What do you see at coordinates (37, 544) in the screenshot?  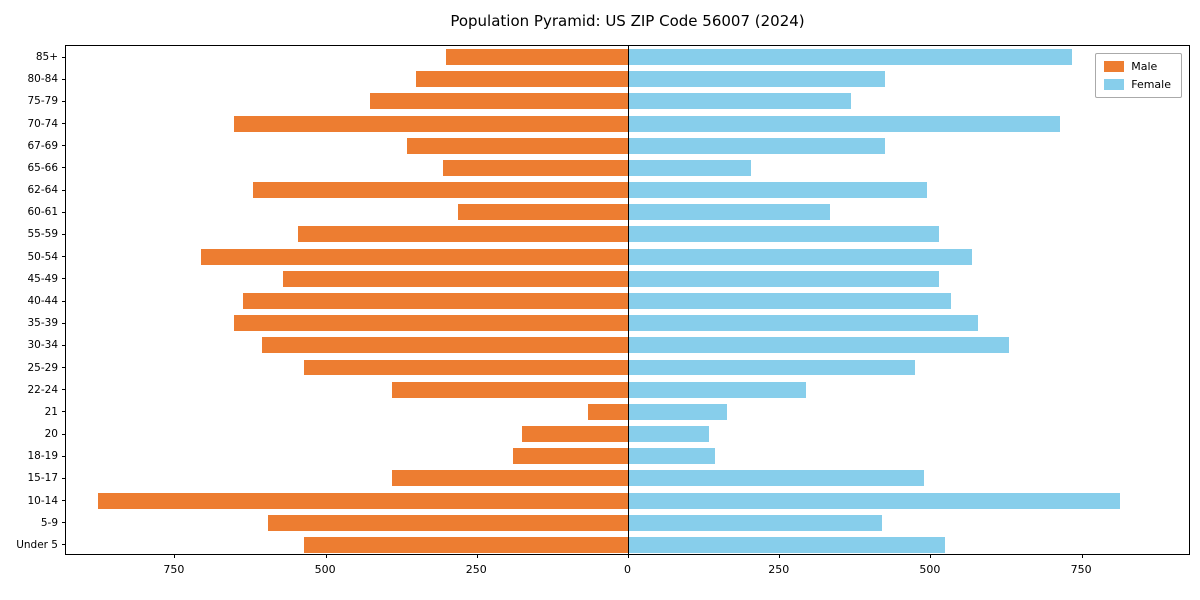 I see `y-axis-label-under-5: Under 5` at bounding box center [37, 544].